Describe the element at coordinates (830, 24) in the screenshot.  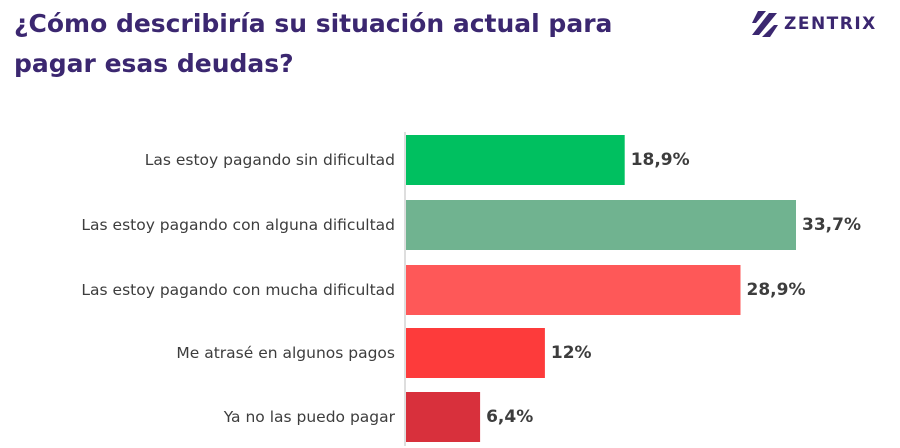
I see `brand-name: ZENTRIX` at that location.